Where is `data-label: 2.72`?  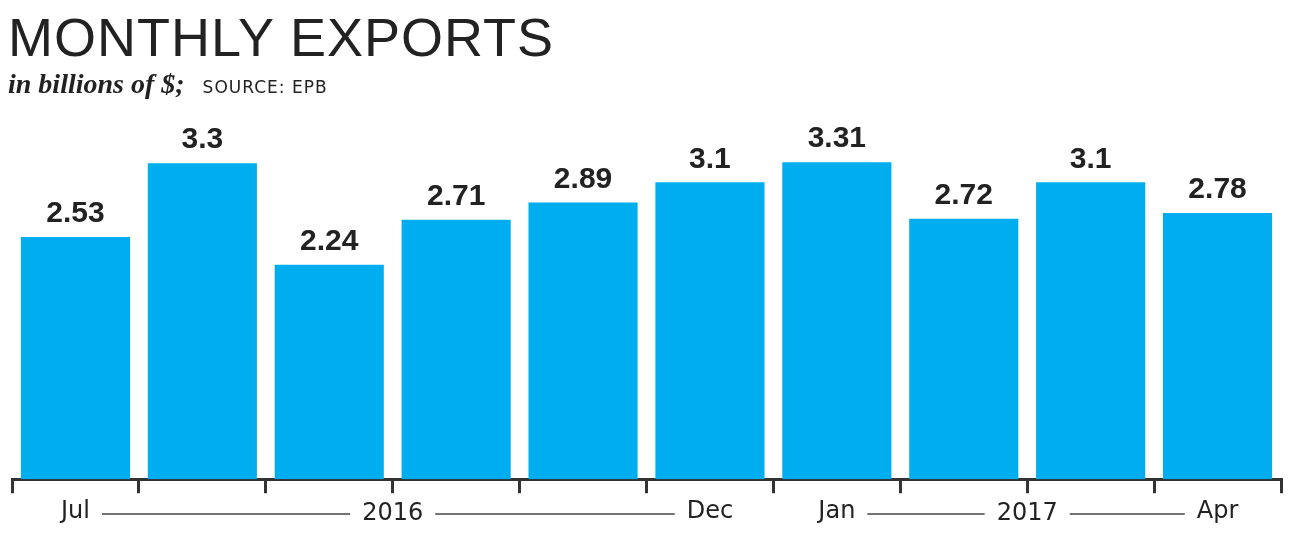
data-label: 2.72 is located at coordinates (963, 193).